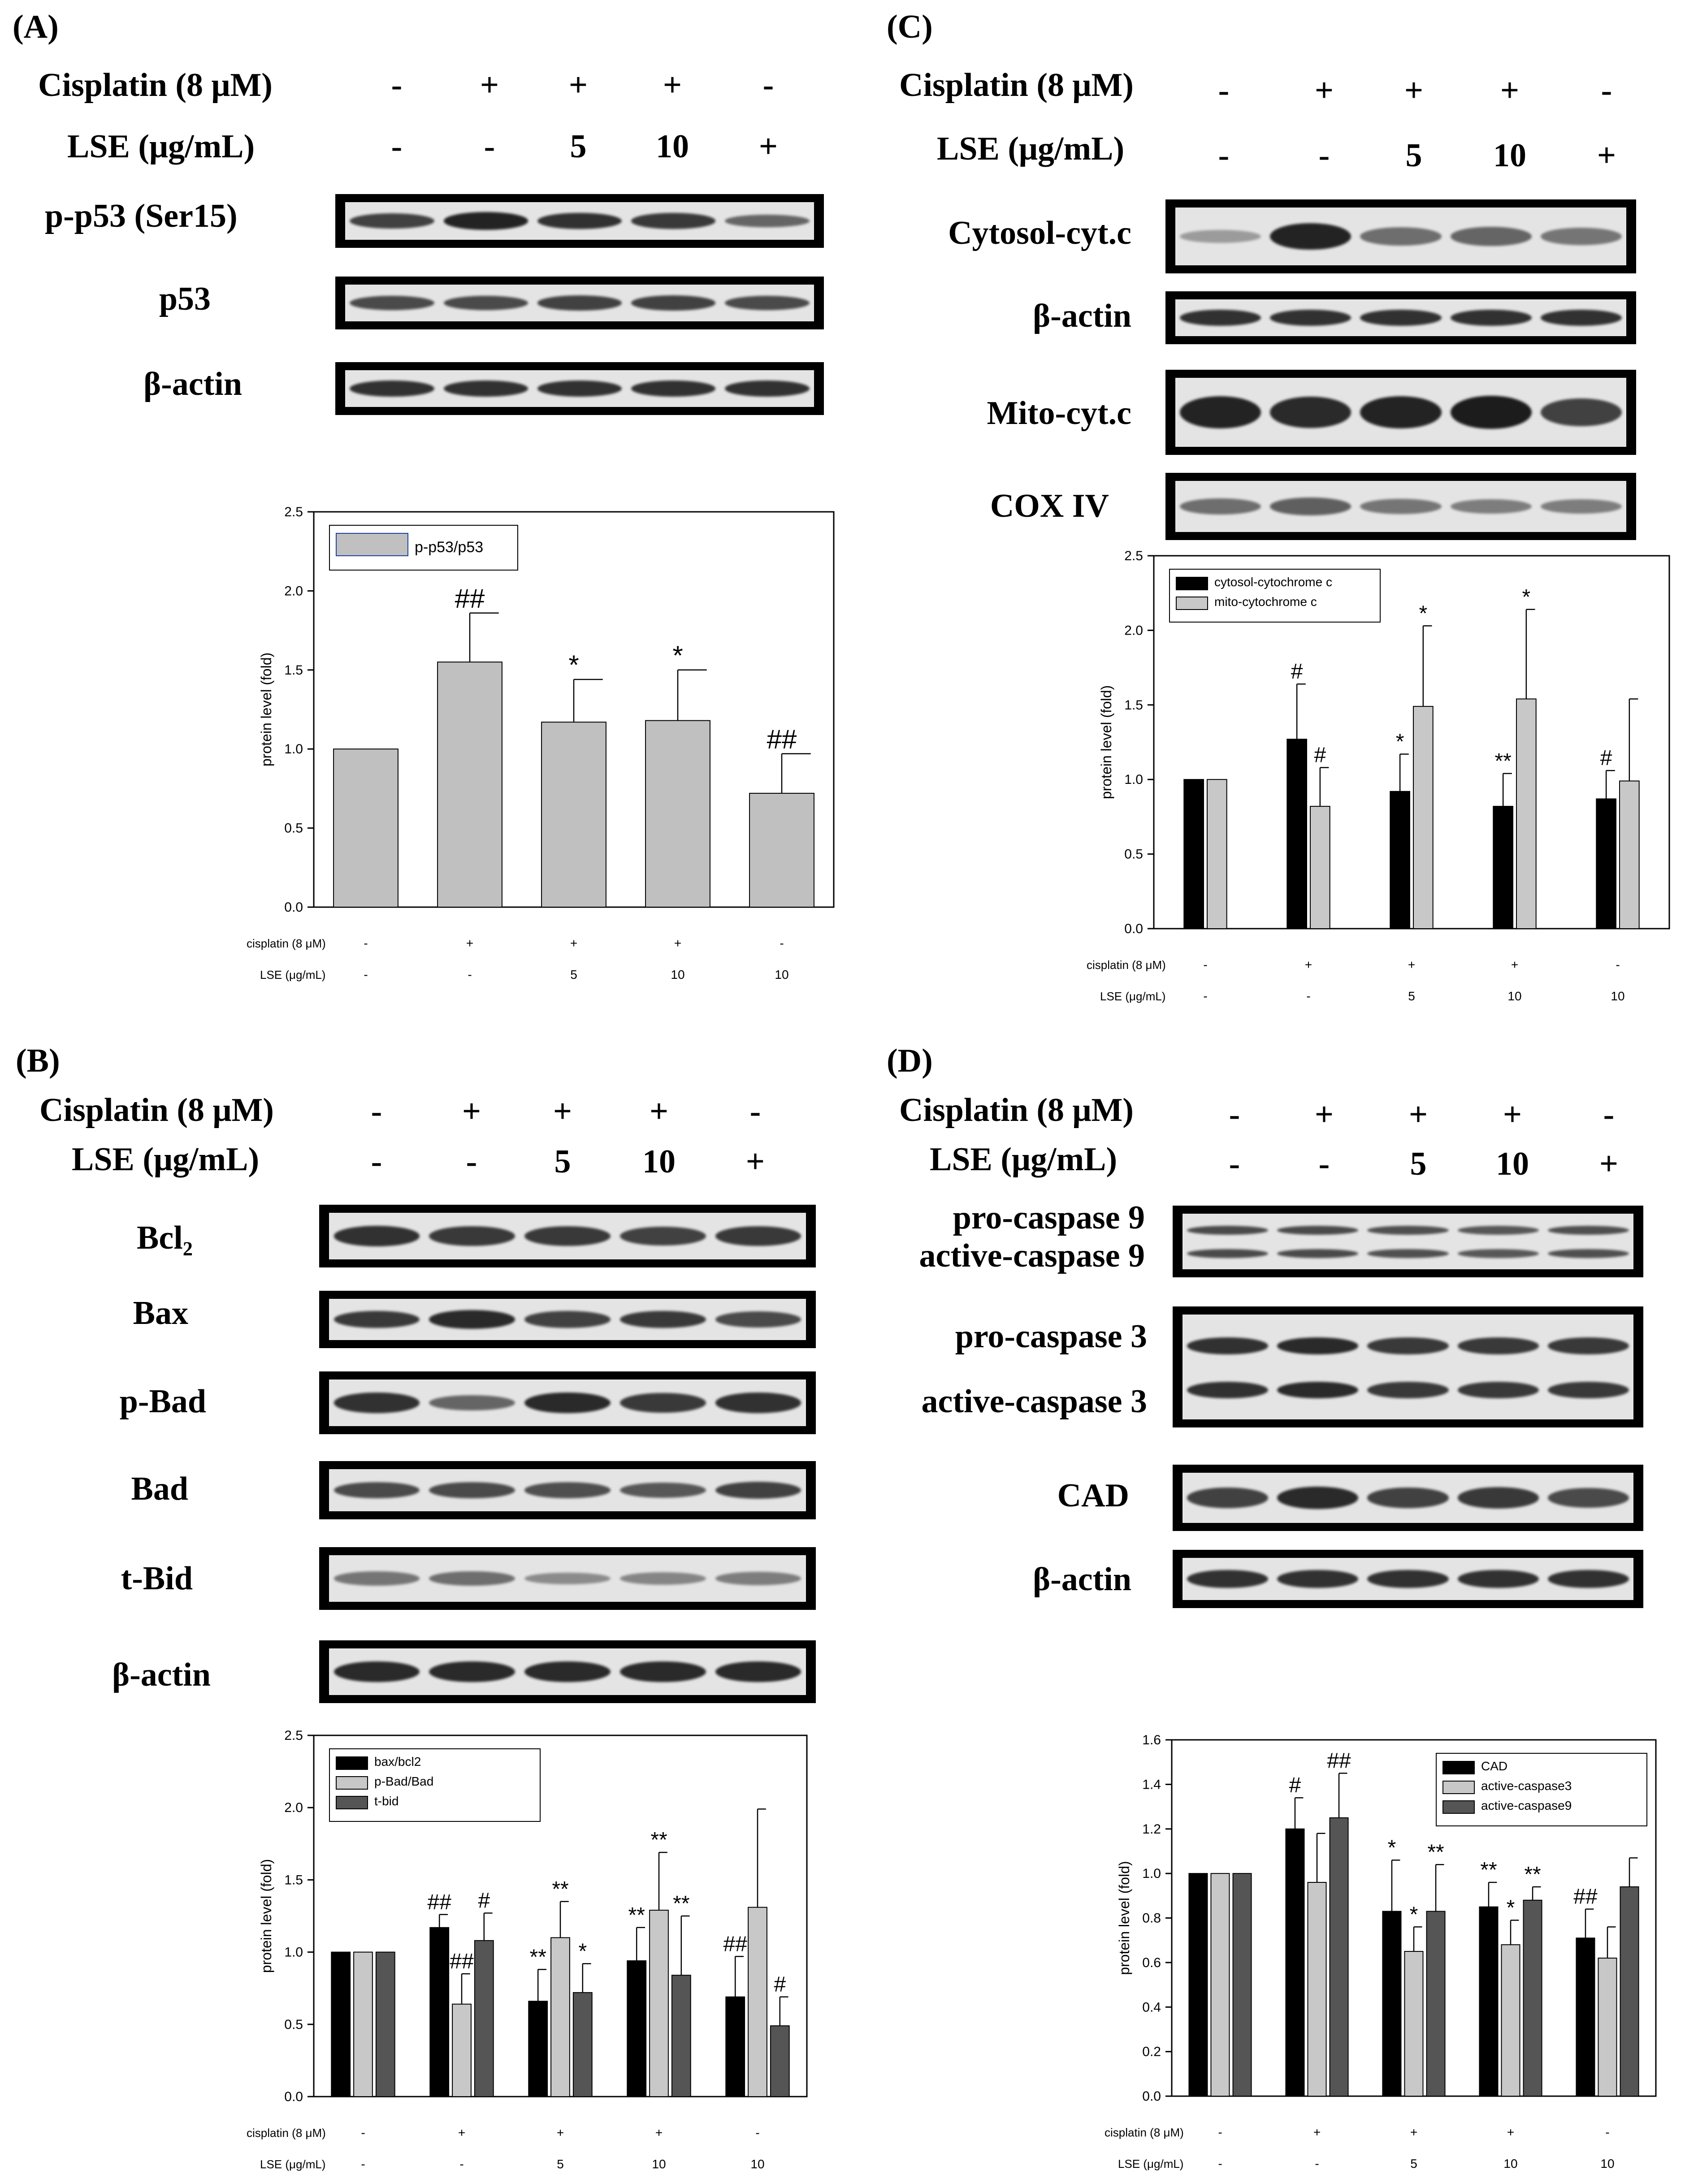 This screenshot has height=2184, width=1698. What do you see at coordinates (293, 2024) in the screenshot?
I see `y-tick-label: 0.5` at bounding box center [293, 2024].